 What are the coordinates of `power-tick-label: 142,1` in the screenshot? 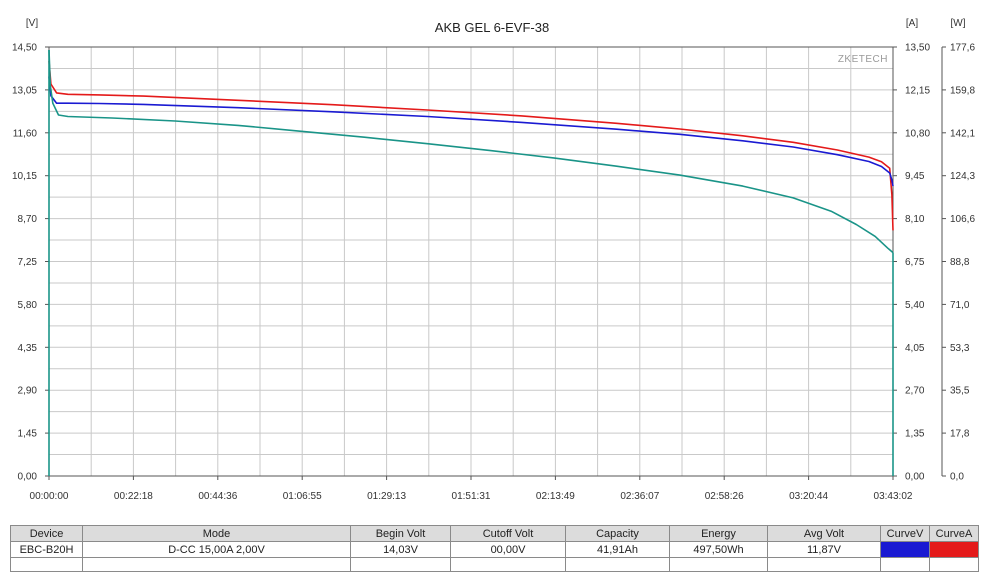 It's located at (962, 133).